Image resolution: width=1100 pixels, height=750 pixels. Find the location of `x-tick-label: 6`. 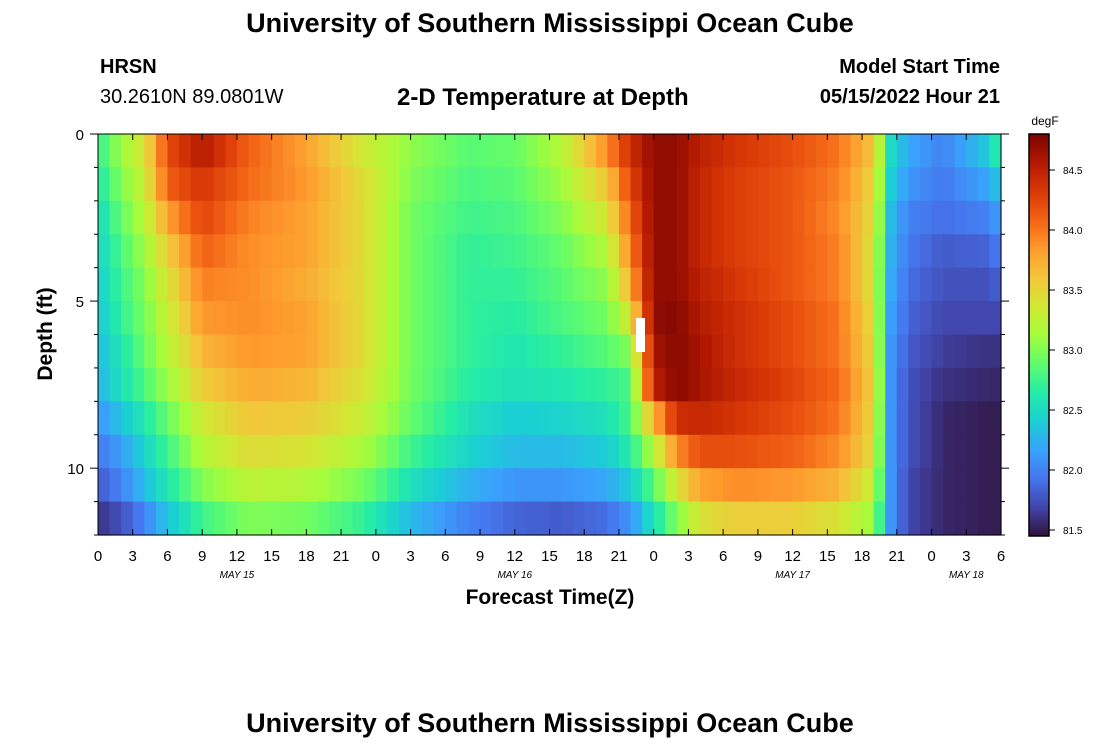

x-tick-label: 6 is located at coordinates (1001, 556).